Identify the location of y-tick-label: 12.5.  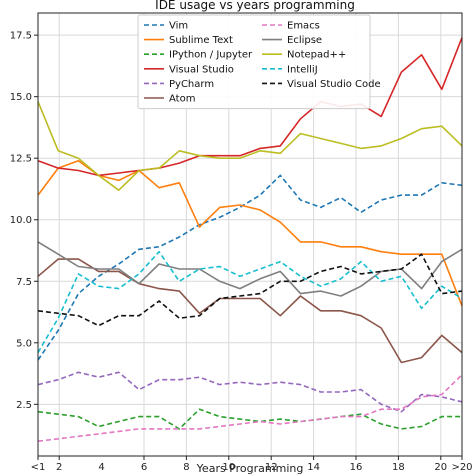
(21, 159).